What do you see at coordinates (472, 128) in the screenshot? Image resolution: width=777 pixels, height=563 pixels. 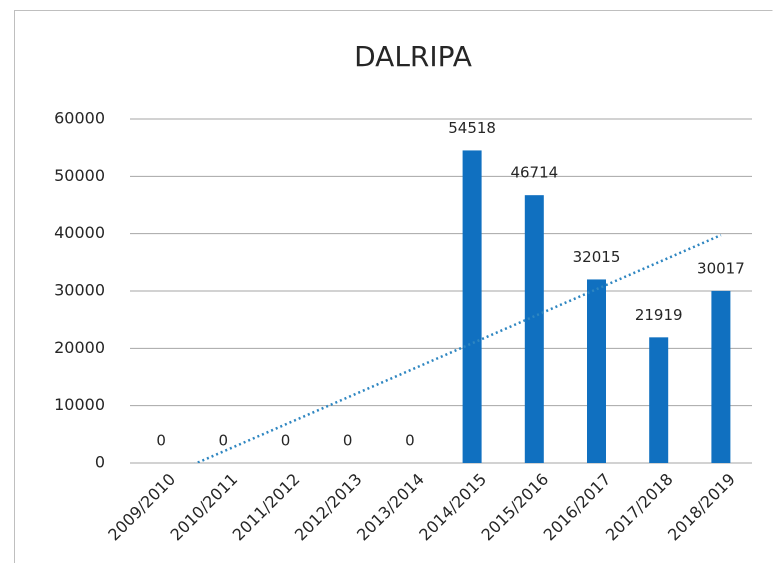 I see `data-label: 54518` at bounding box center [472, 128].